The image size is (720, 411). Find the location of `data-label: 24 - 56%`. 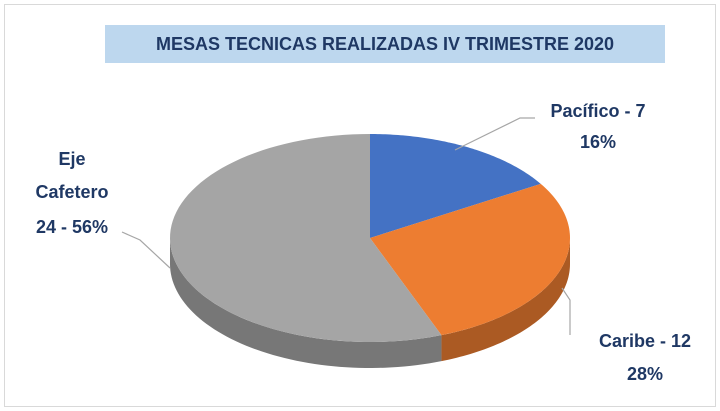

data-label: 24 - 56% is located at coordinates (72, 227).